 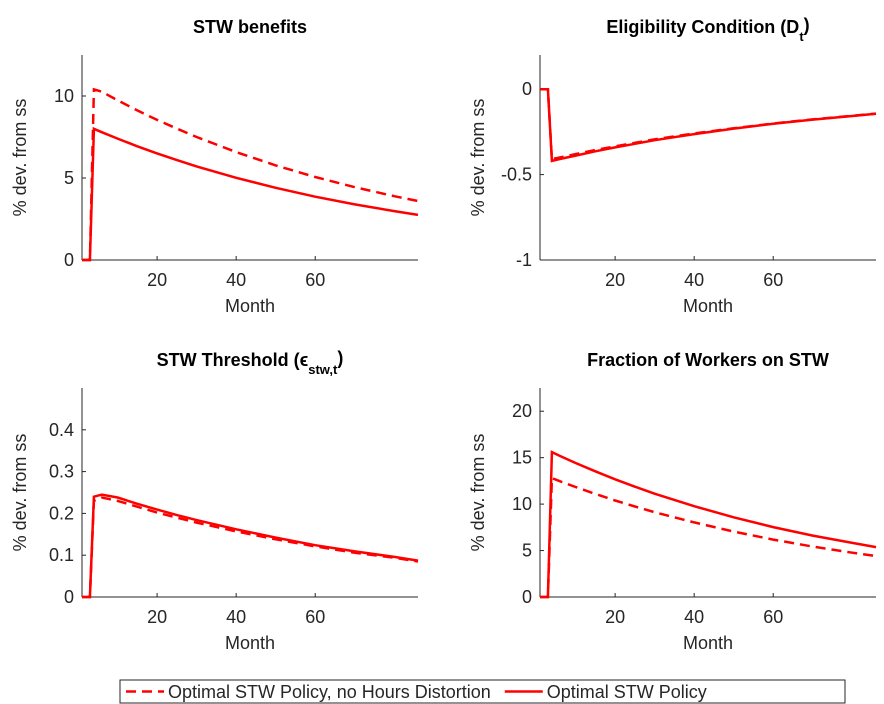 I want to click on title-text: Fraction of Workers on STW, so click(x=708, y=360).